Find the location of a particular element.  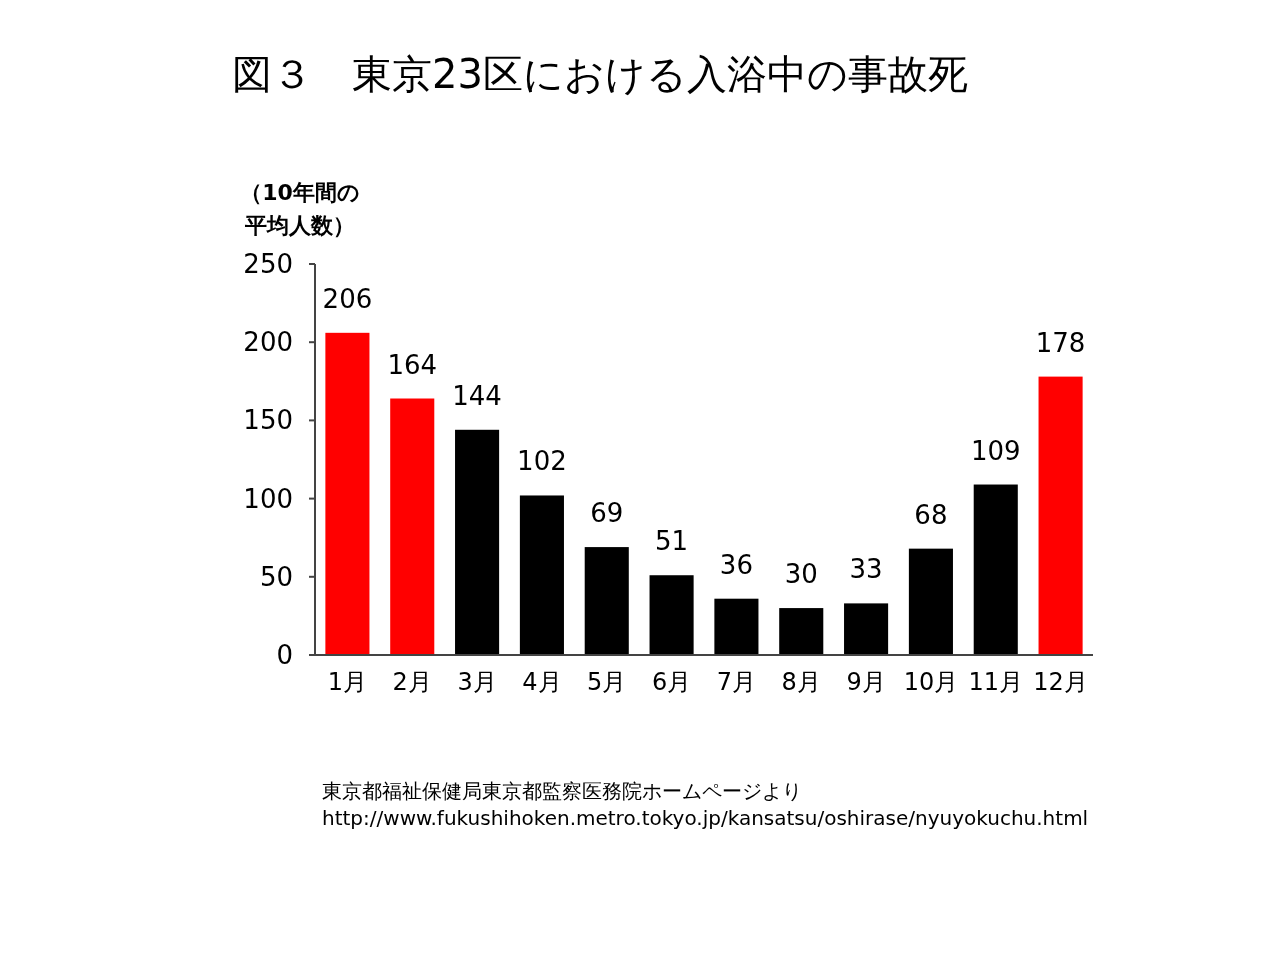

x-tick-label: 12月 is located at coordinates (1060, 682).